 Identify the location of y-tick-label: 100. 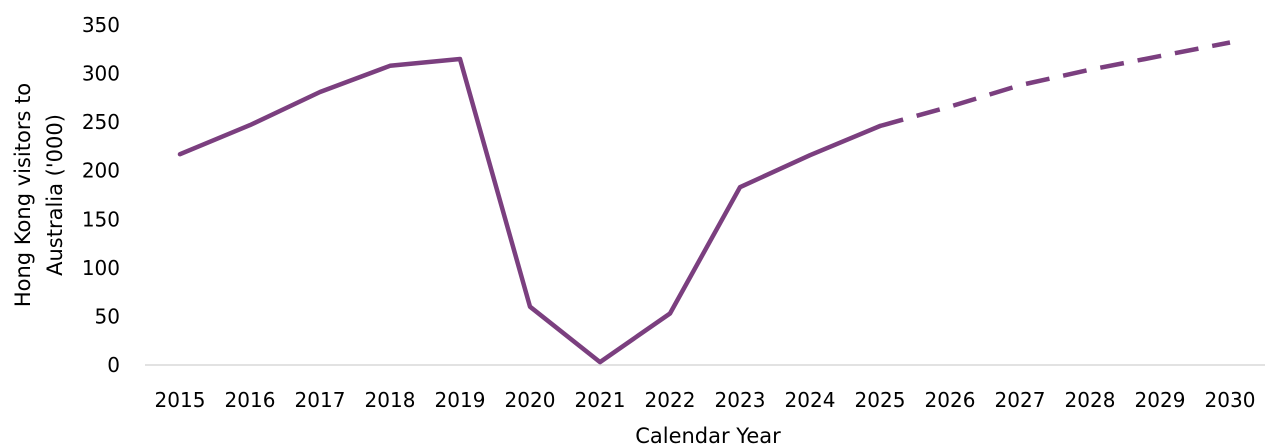
(101, 268).